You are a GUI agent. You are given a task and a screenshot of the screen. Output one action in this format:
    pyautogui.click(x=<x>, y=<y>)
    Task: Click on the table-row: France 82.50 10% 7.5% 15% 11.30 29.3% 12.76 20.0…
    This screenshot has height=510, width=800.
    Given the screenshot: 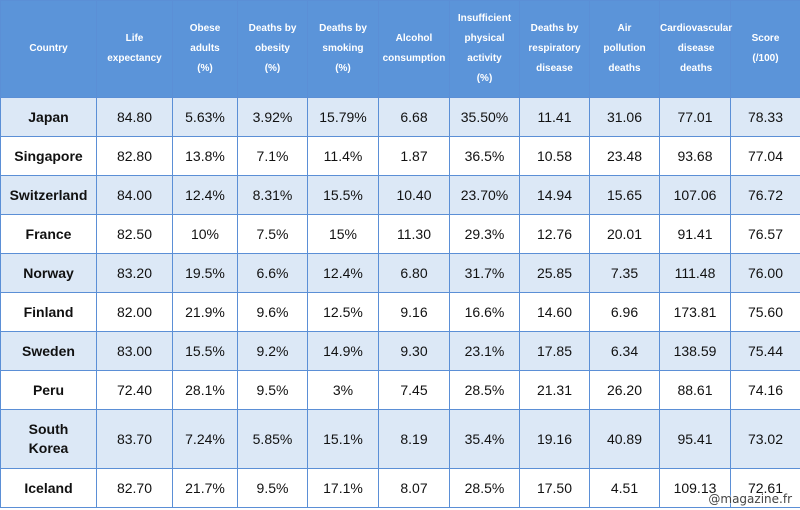 What is the action you would take?
    pyautogui.click(x=400, y=234)
    